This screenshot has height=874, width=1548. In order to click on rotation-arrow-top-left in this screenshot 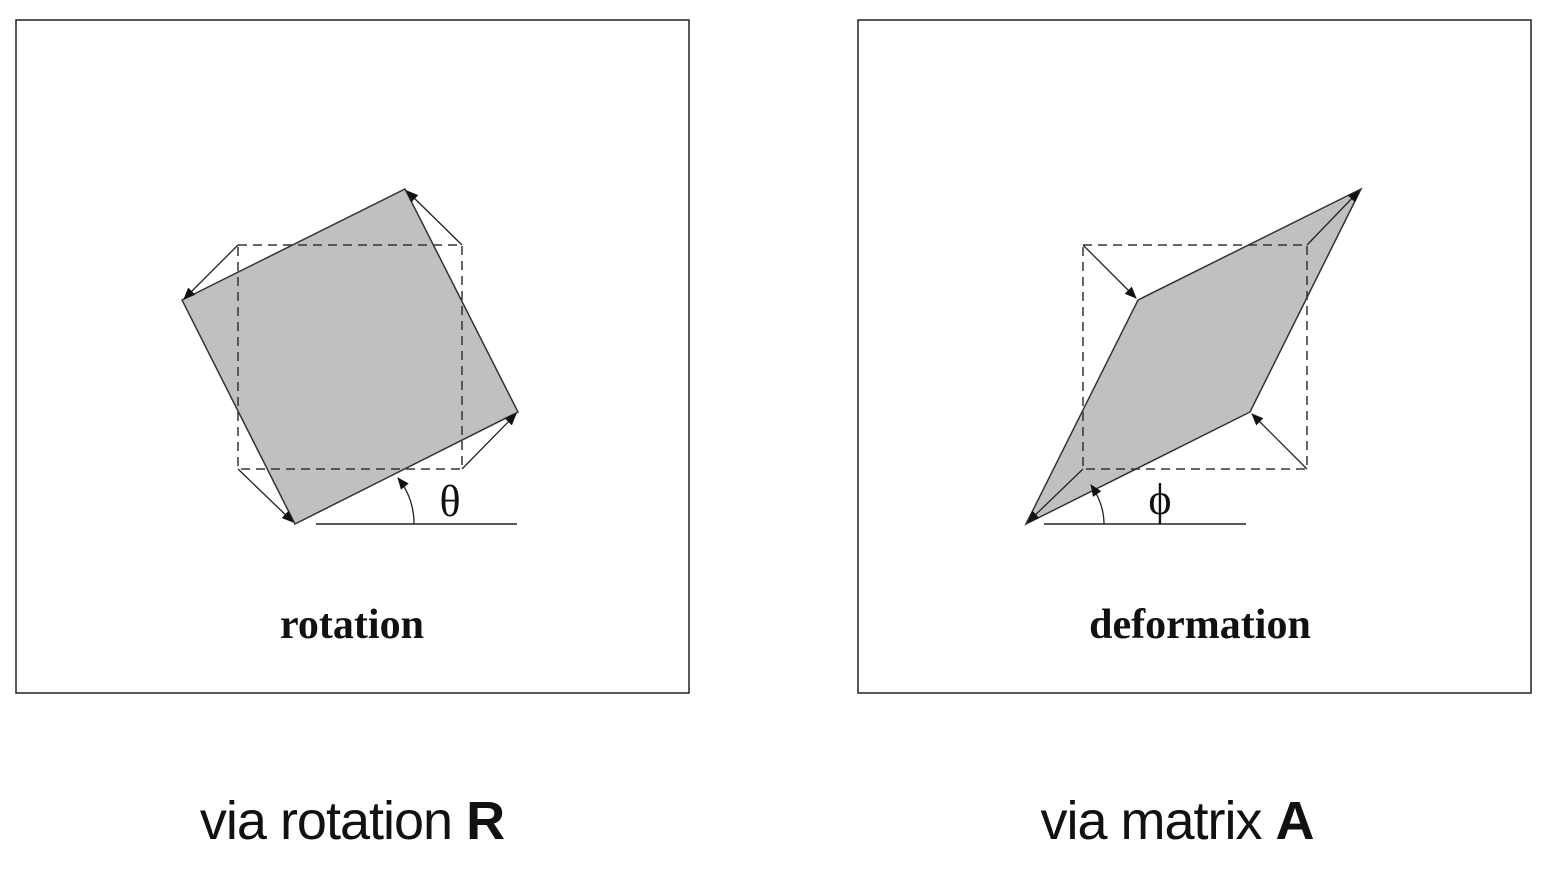, I will do `click(211, 272)`.